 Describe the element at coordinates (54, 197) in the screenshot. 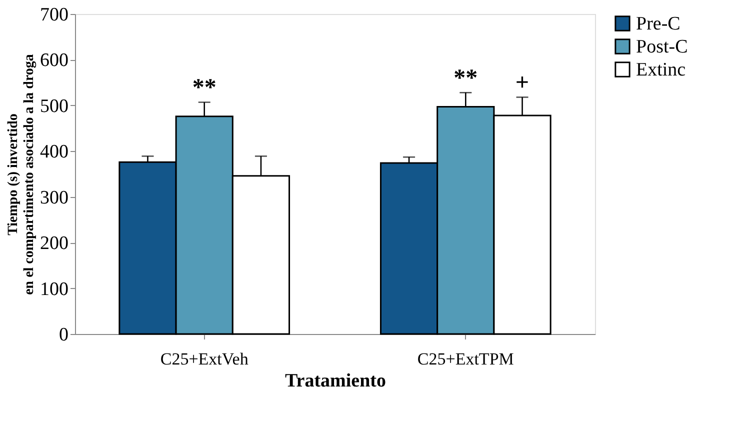

I see `y-tick-label: 300` at that location.